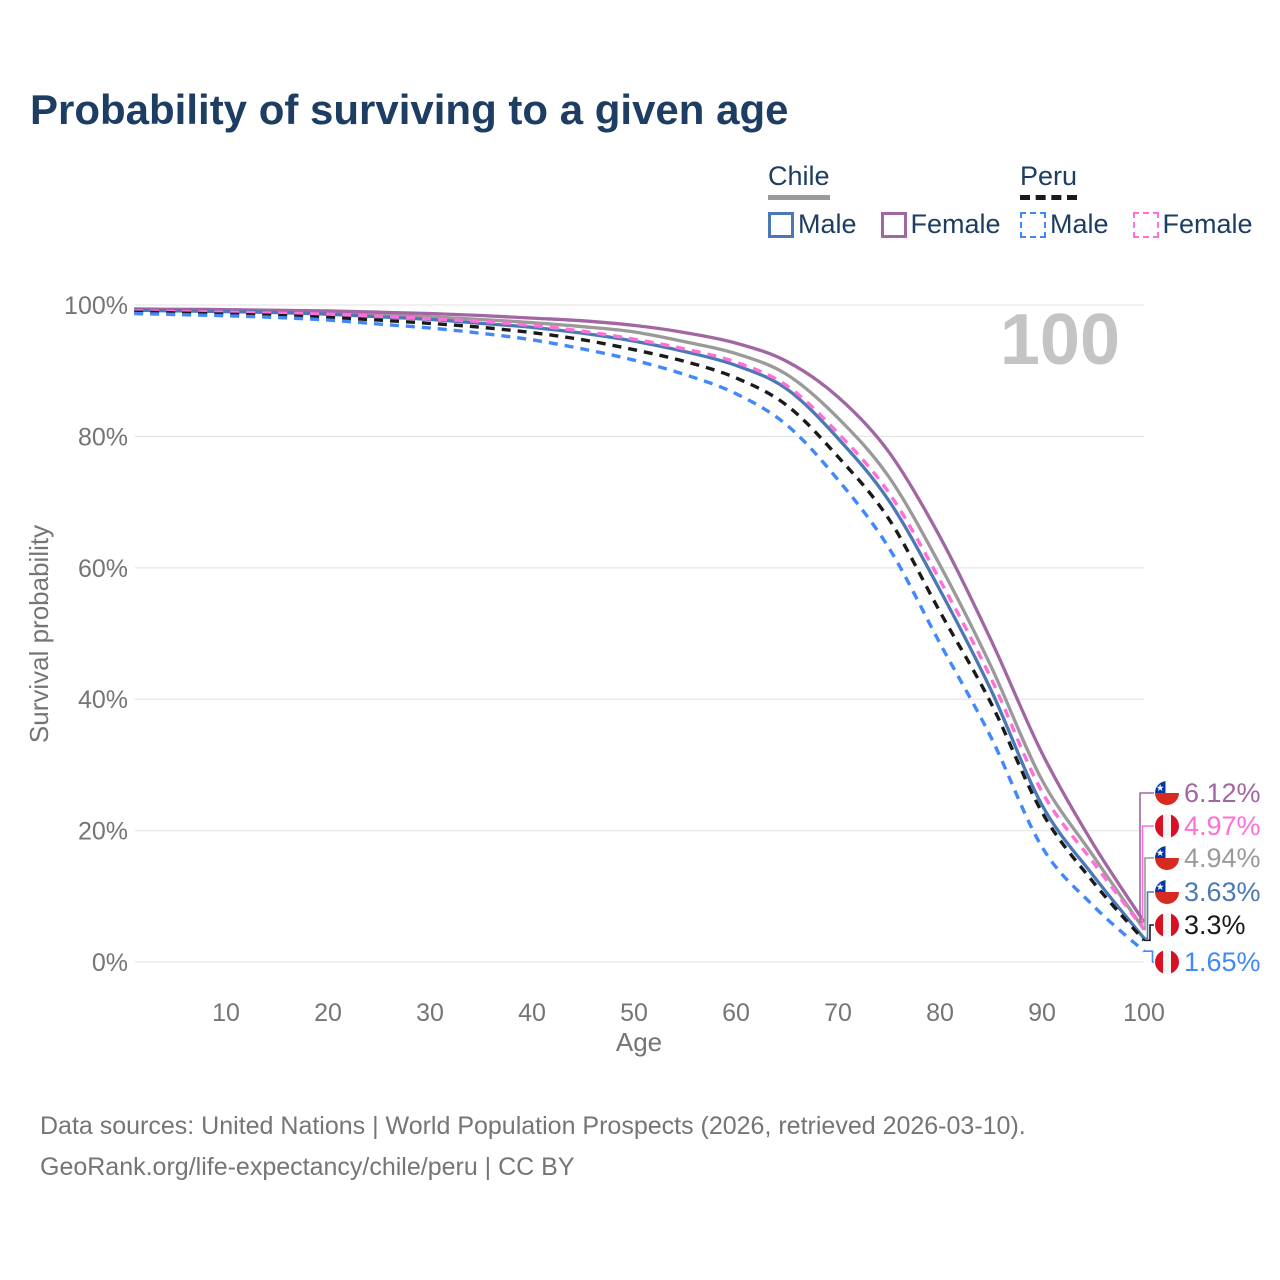 The height and width of the screenshot is (1280, 1280). Describe the element at coordinates (110, 963) in the screenshot. I see `y-tick-label: 0%` at that location.